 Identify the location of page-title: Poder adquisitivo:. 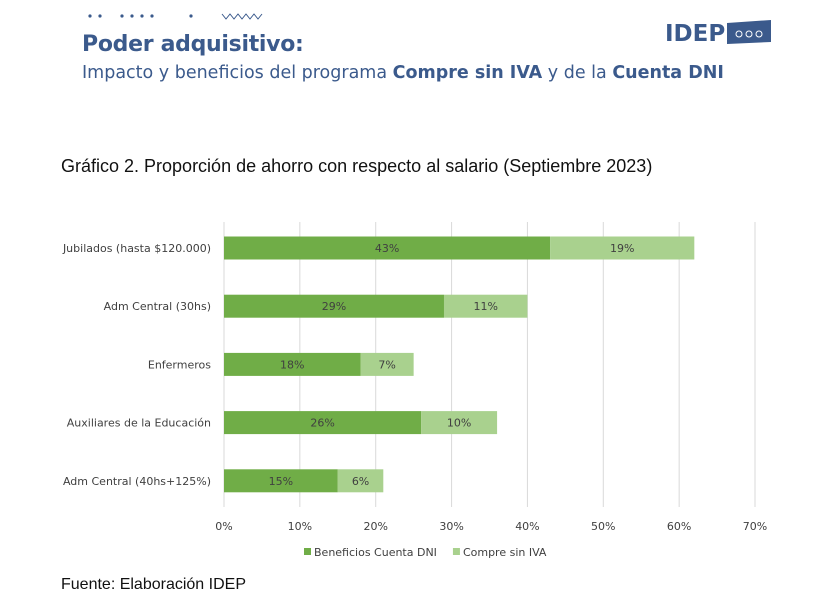
(193, 44).